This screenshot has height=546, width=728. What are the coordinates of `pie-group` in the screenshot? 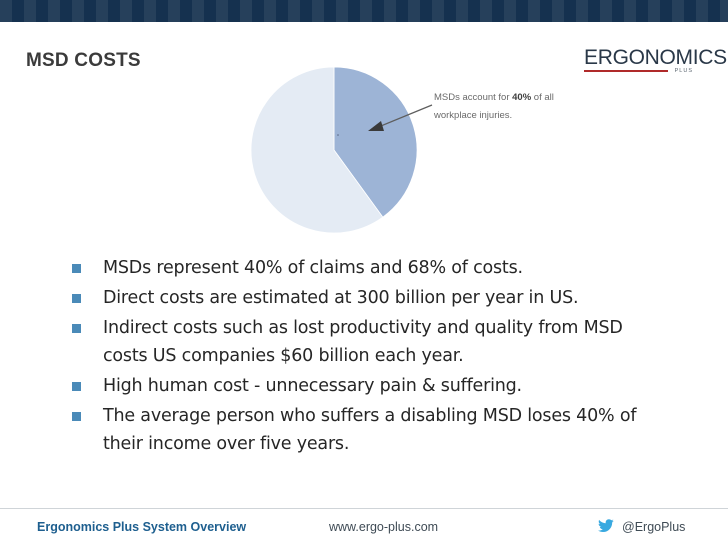 It's located at (334, 150).